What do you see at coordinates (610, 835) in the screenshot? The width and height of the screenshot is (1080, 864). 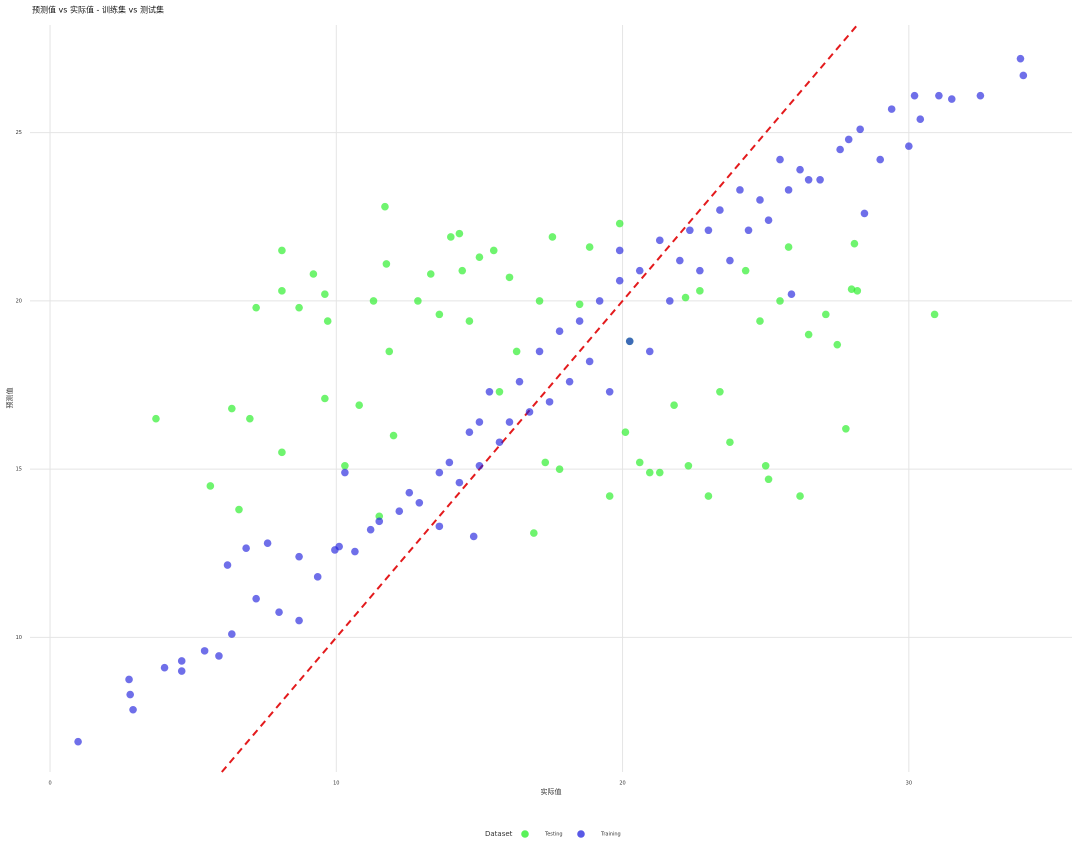 I see `legend-label: Training` at bounding box center [610, 835].